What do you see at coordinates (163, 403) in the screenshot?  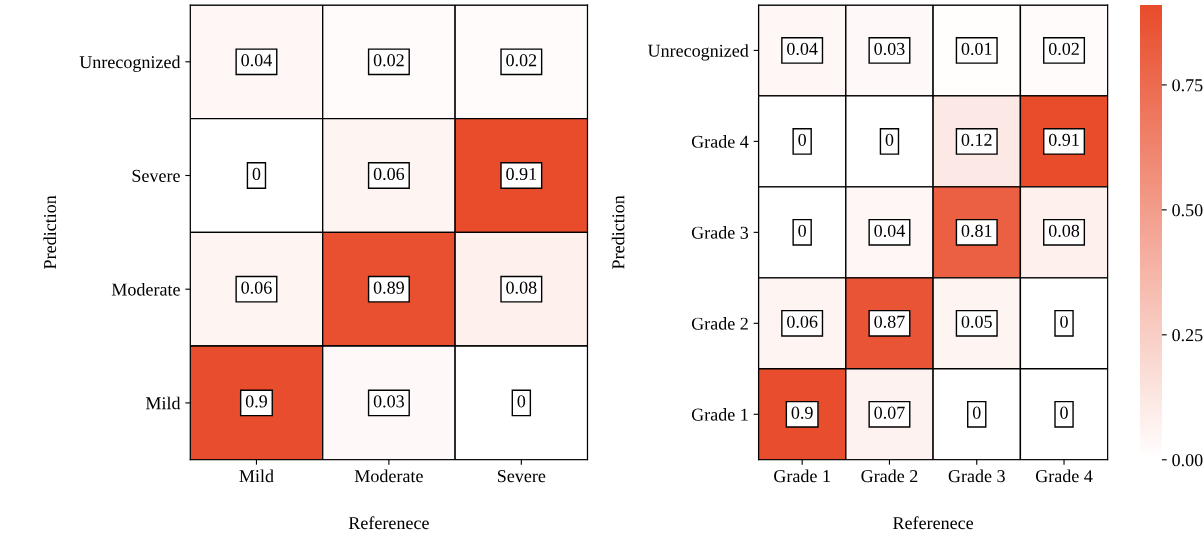 I see `y-tick-label: Mild` at bounding box center [163, 403].